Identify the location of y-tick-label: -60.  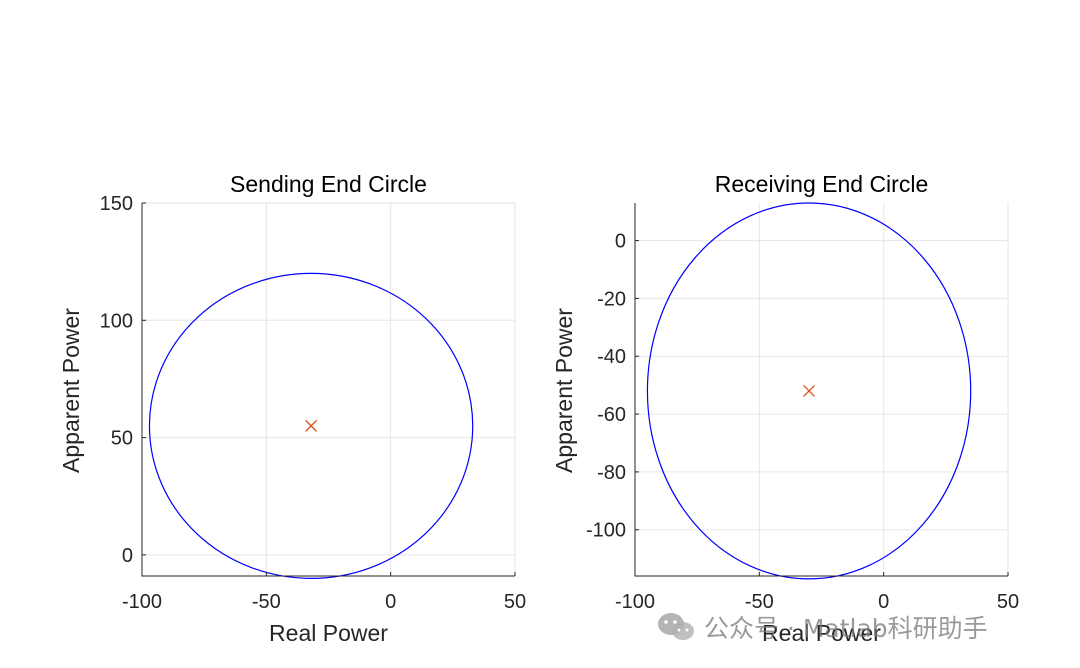
(611, 415).